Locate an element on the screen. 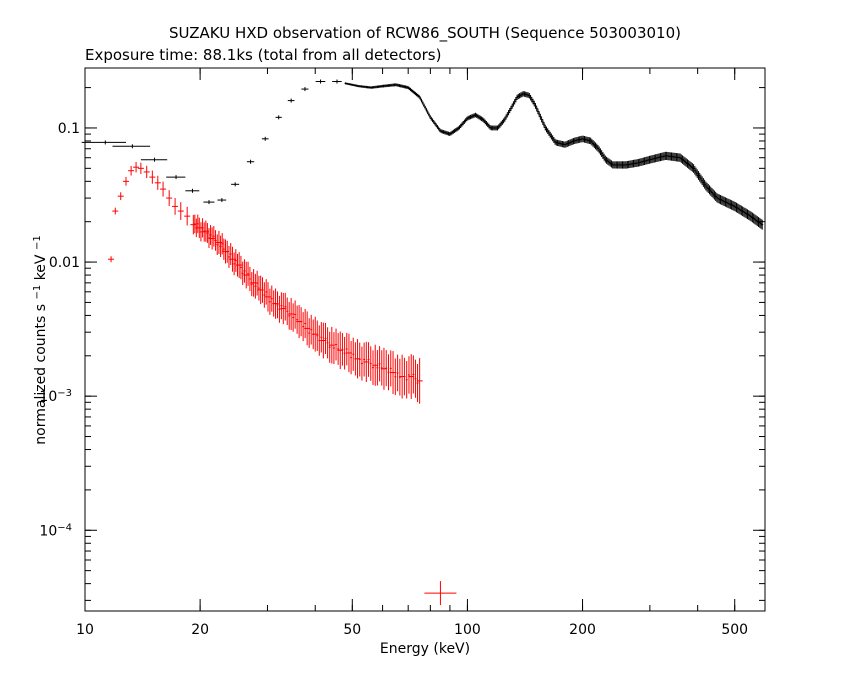 Image resolution: width=850 pixels, height=684 pixels. y-axis-label: normalized counts s −1 keV −1 is located at coordinates (41, 339).